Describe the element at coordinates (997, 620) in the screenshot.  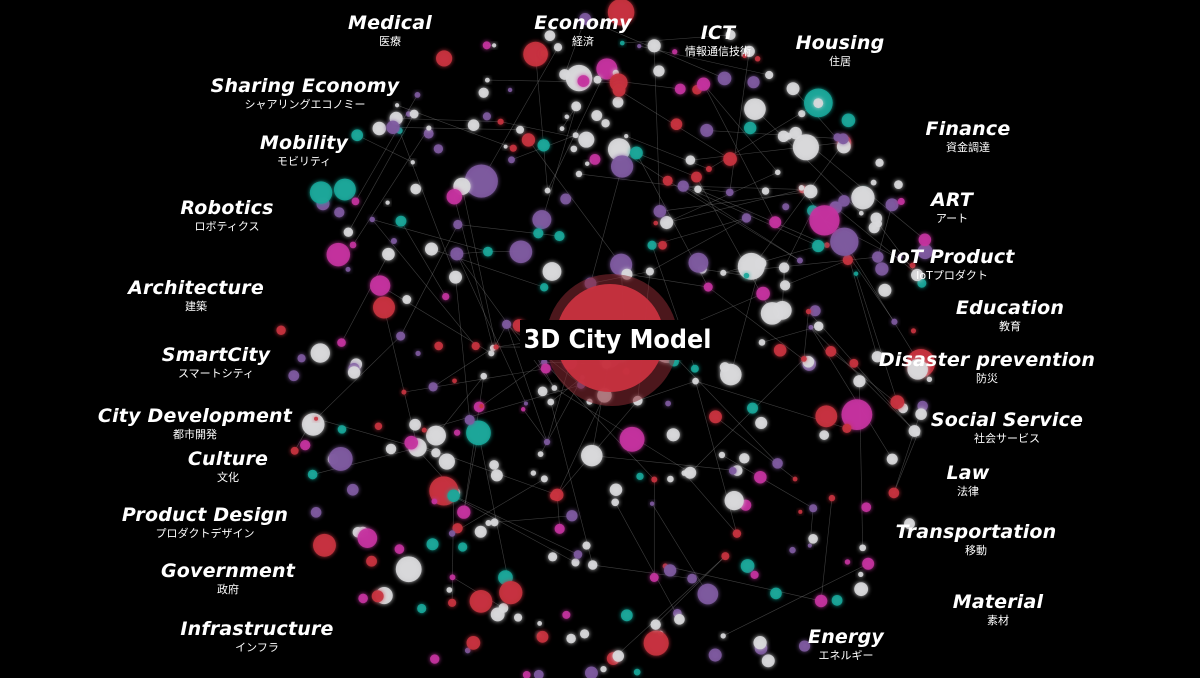
I see `label-material-jp: 素材` at that location.